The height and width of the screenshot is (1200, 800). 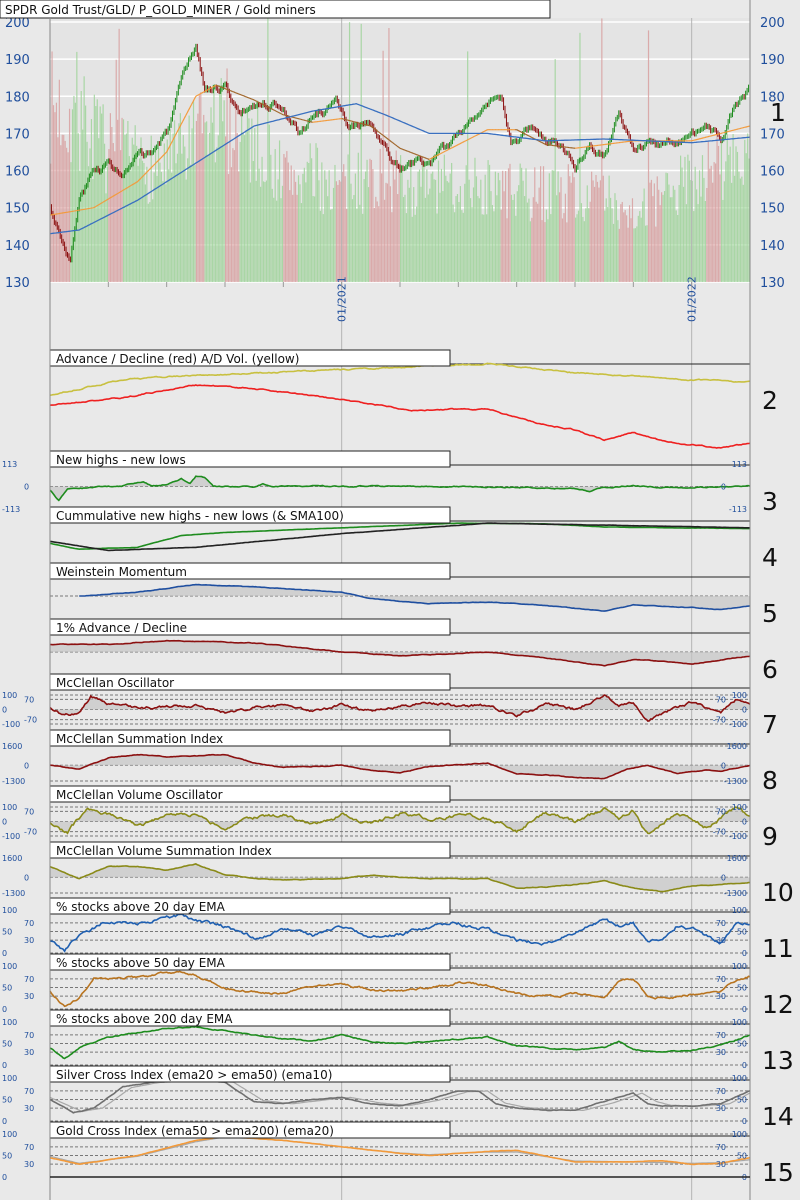 I want to click on panel-number: 12, so click(x=778, y=1004).